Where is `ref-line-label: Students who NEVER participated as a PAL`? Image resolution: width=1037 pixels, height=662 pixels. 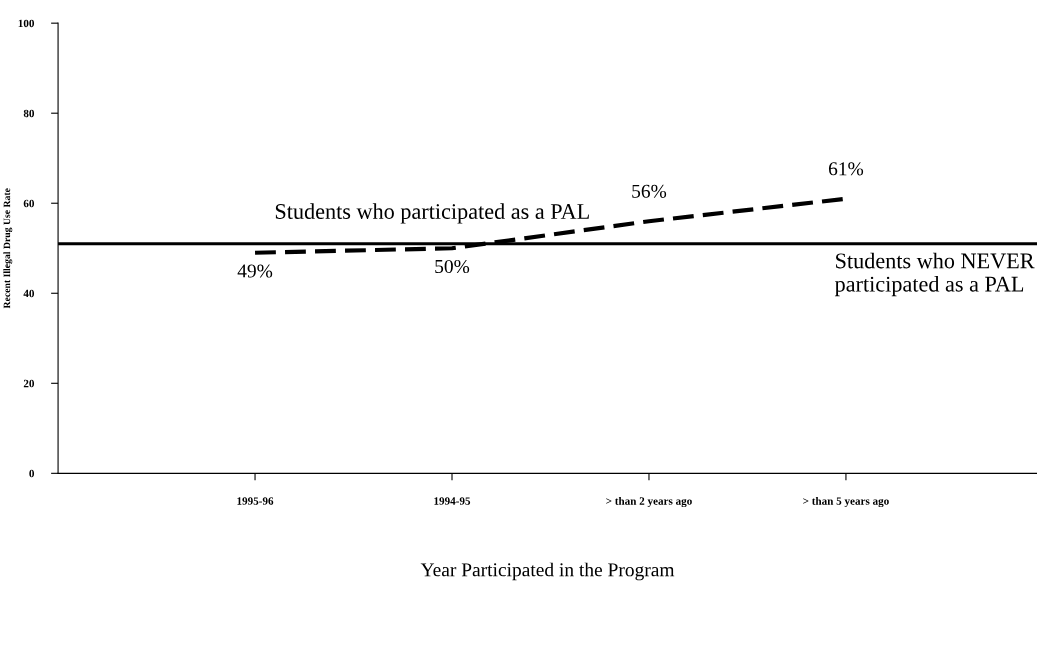 ref-line-label: Students who NEVER participated as a PAL is located at coordinates (934, 274).